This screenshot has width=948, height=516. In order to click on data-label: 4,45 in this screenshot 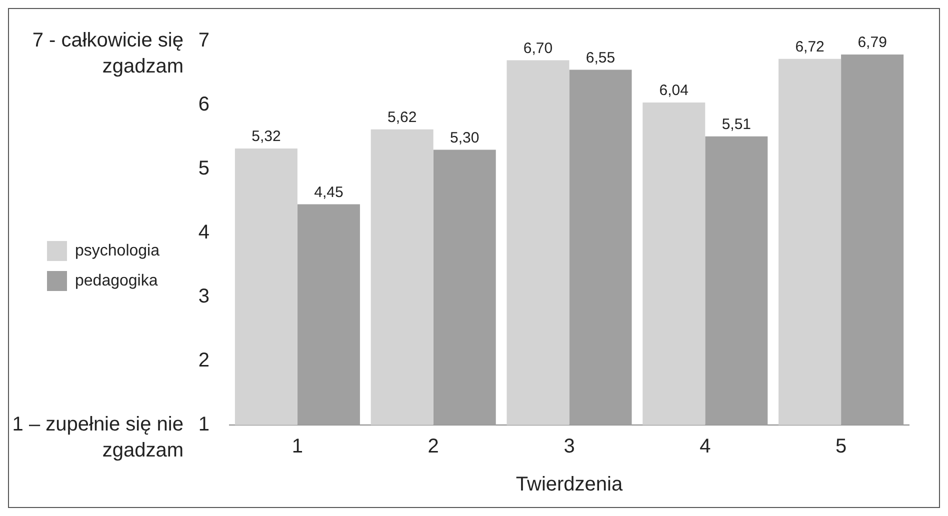, I will do `click(329, 192)`.